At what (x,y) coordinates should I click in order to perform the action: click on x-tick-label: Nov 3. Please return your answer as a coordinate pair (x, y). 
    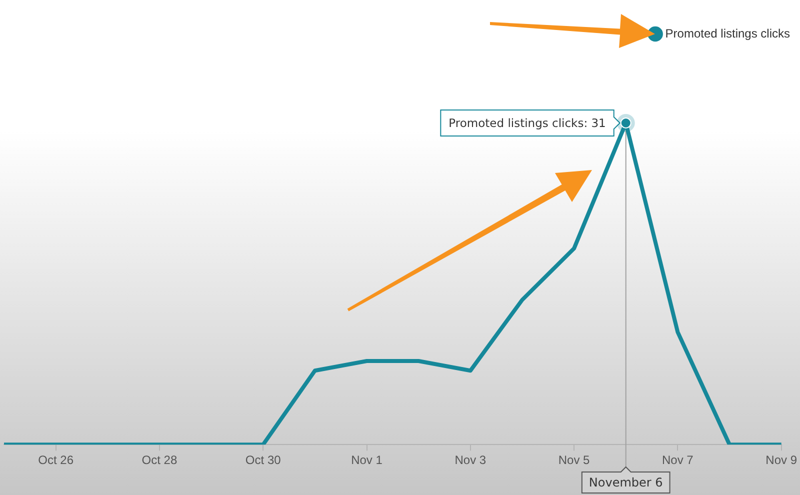
    Looking at the image, I should click on (470, 460).